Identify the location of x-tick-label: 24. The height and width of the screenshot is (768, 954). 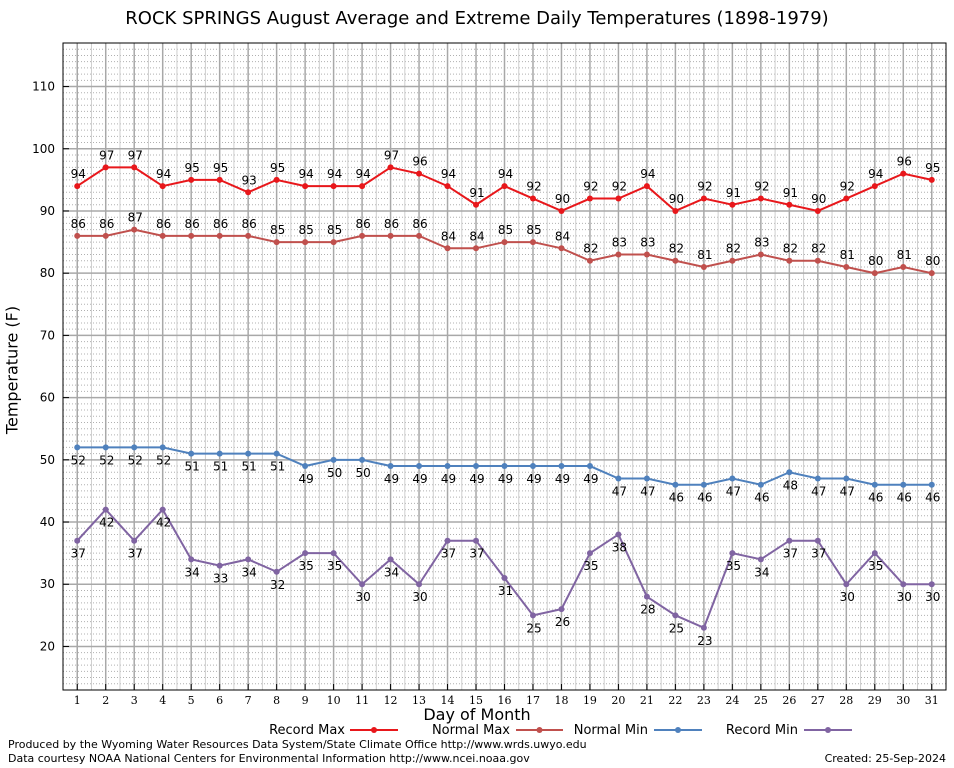
(732, 700).